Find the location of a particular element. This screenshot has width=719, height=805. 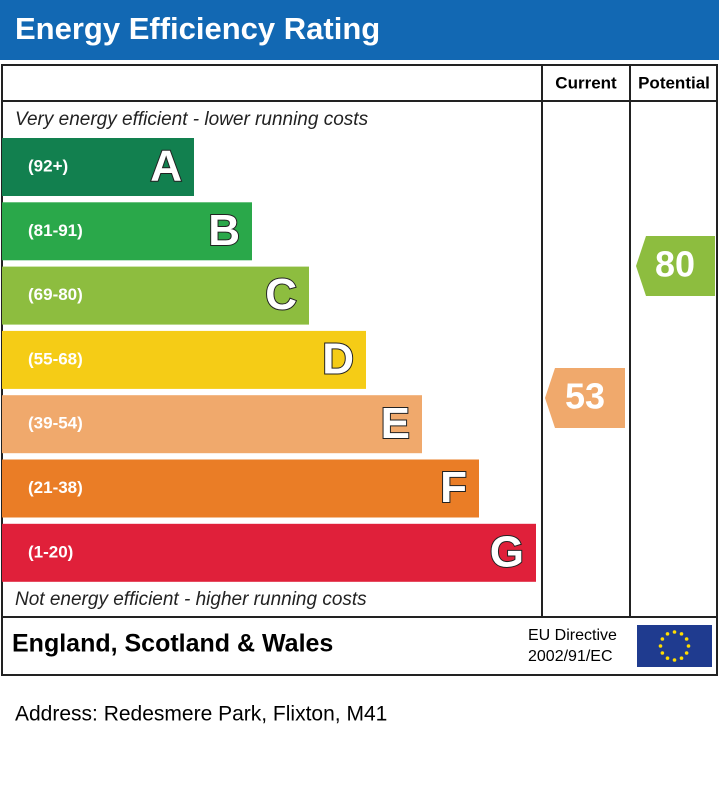

column-header: Potential is located at coordinates (674, 82).